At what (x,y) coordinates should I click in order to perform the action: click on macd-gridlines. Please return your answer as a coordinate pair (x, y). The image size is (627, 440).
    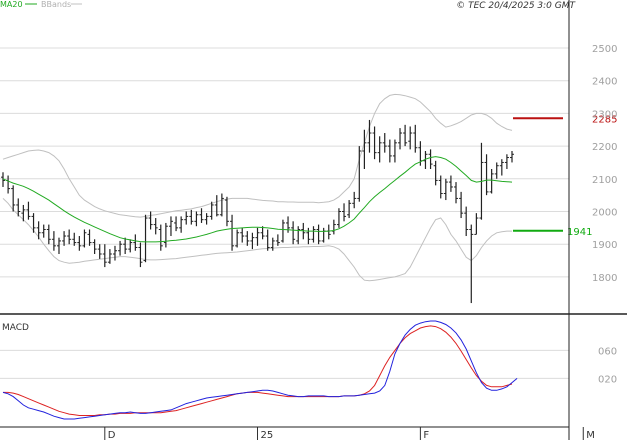
    Looking at the image, I should click on (284, 364).